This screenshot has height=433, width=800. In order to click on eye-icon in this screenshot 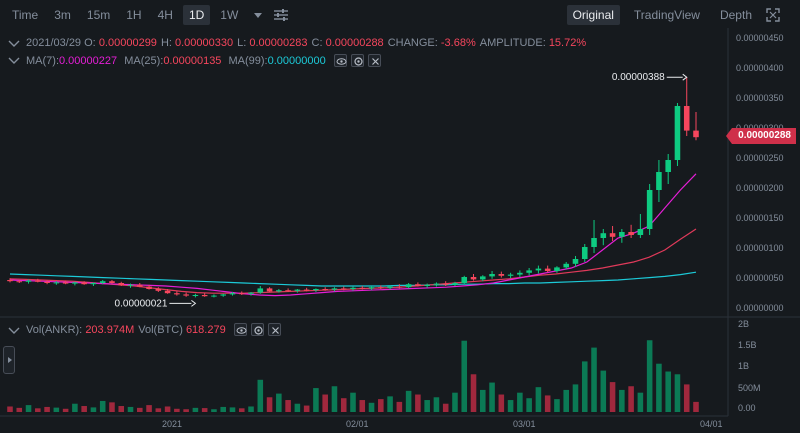, I will do `click(341, 61)`.